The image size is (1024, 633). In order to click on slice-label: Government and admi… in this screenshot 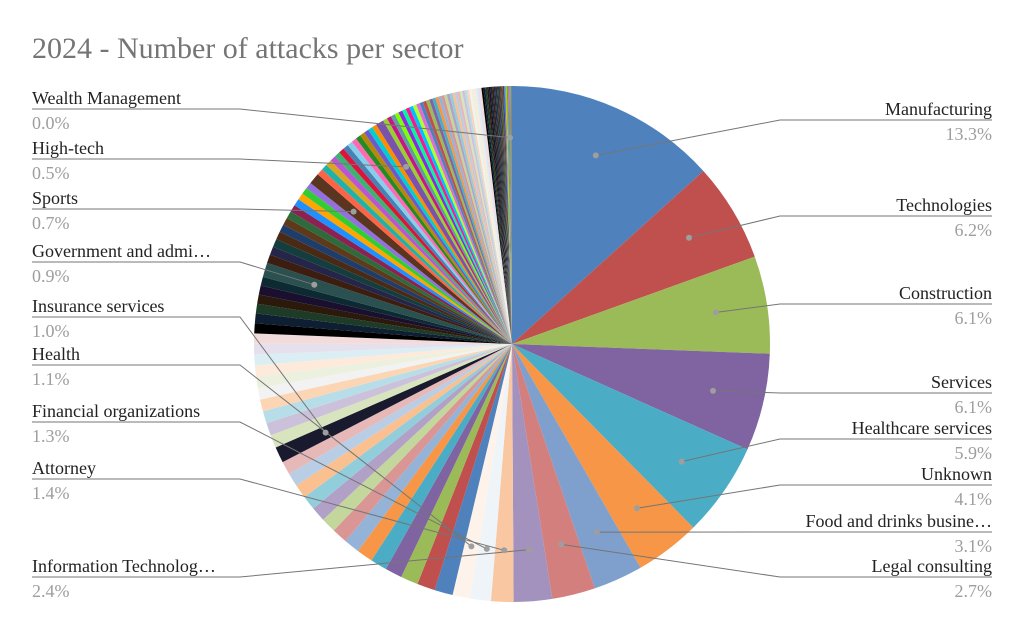, I will do `click(121, 251)`.